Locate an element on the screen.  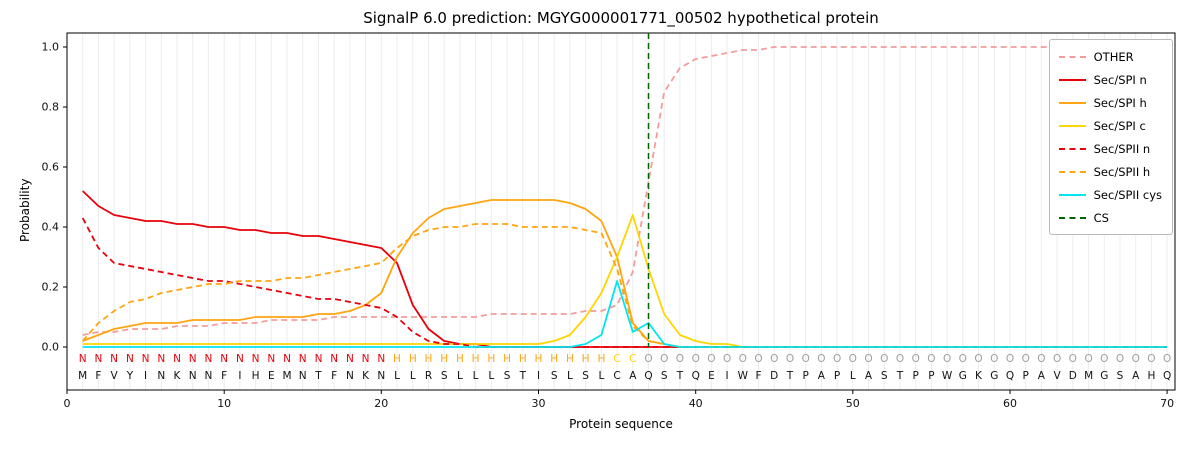
legend-swatch-cs-line is located at coordinates (1072, 217).